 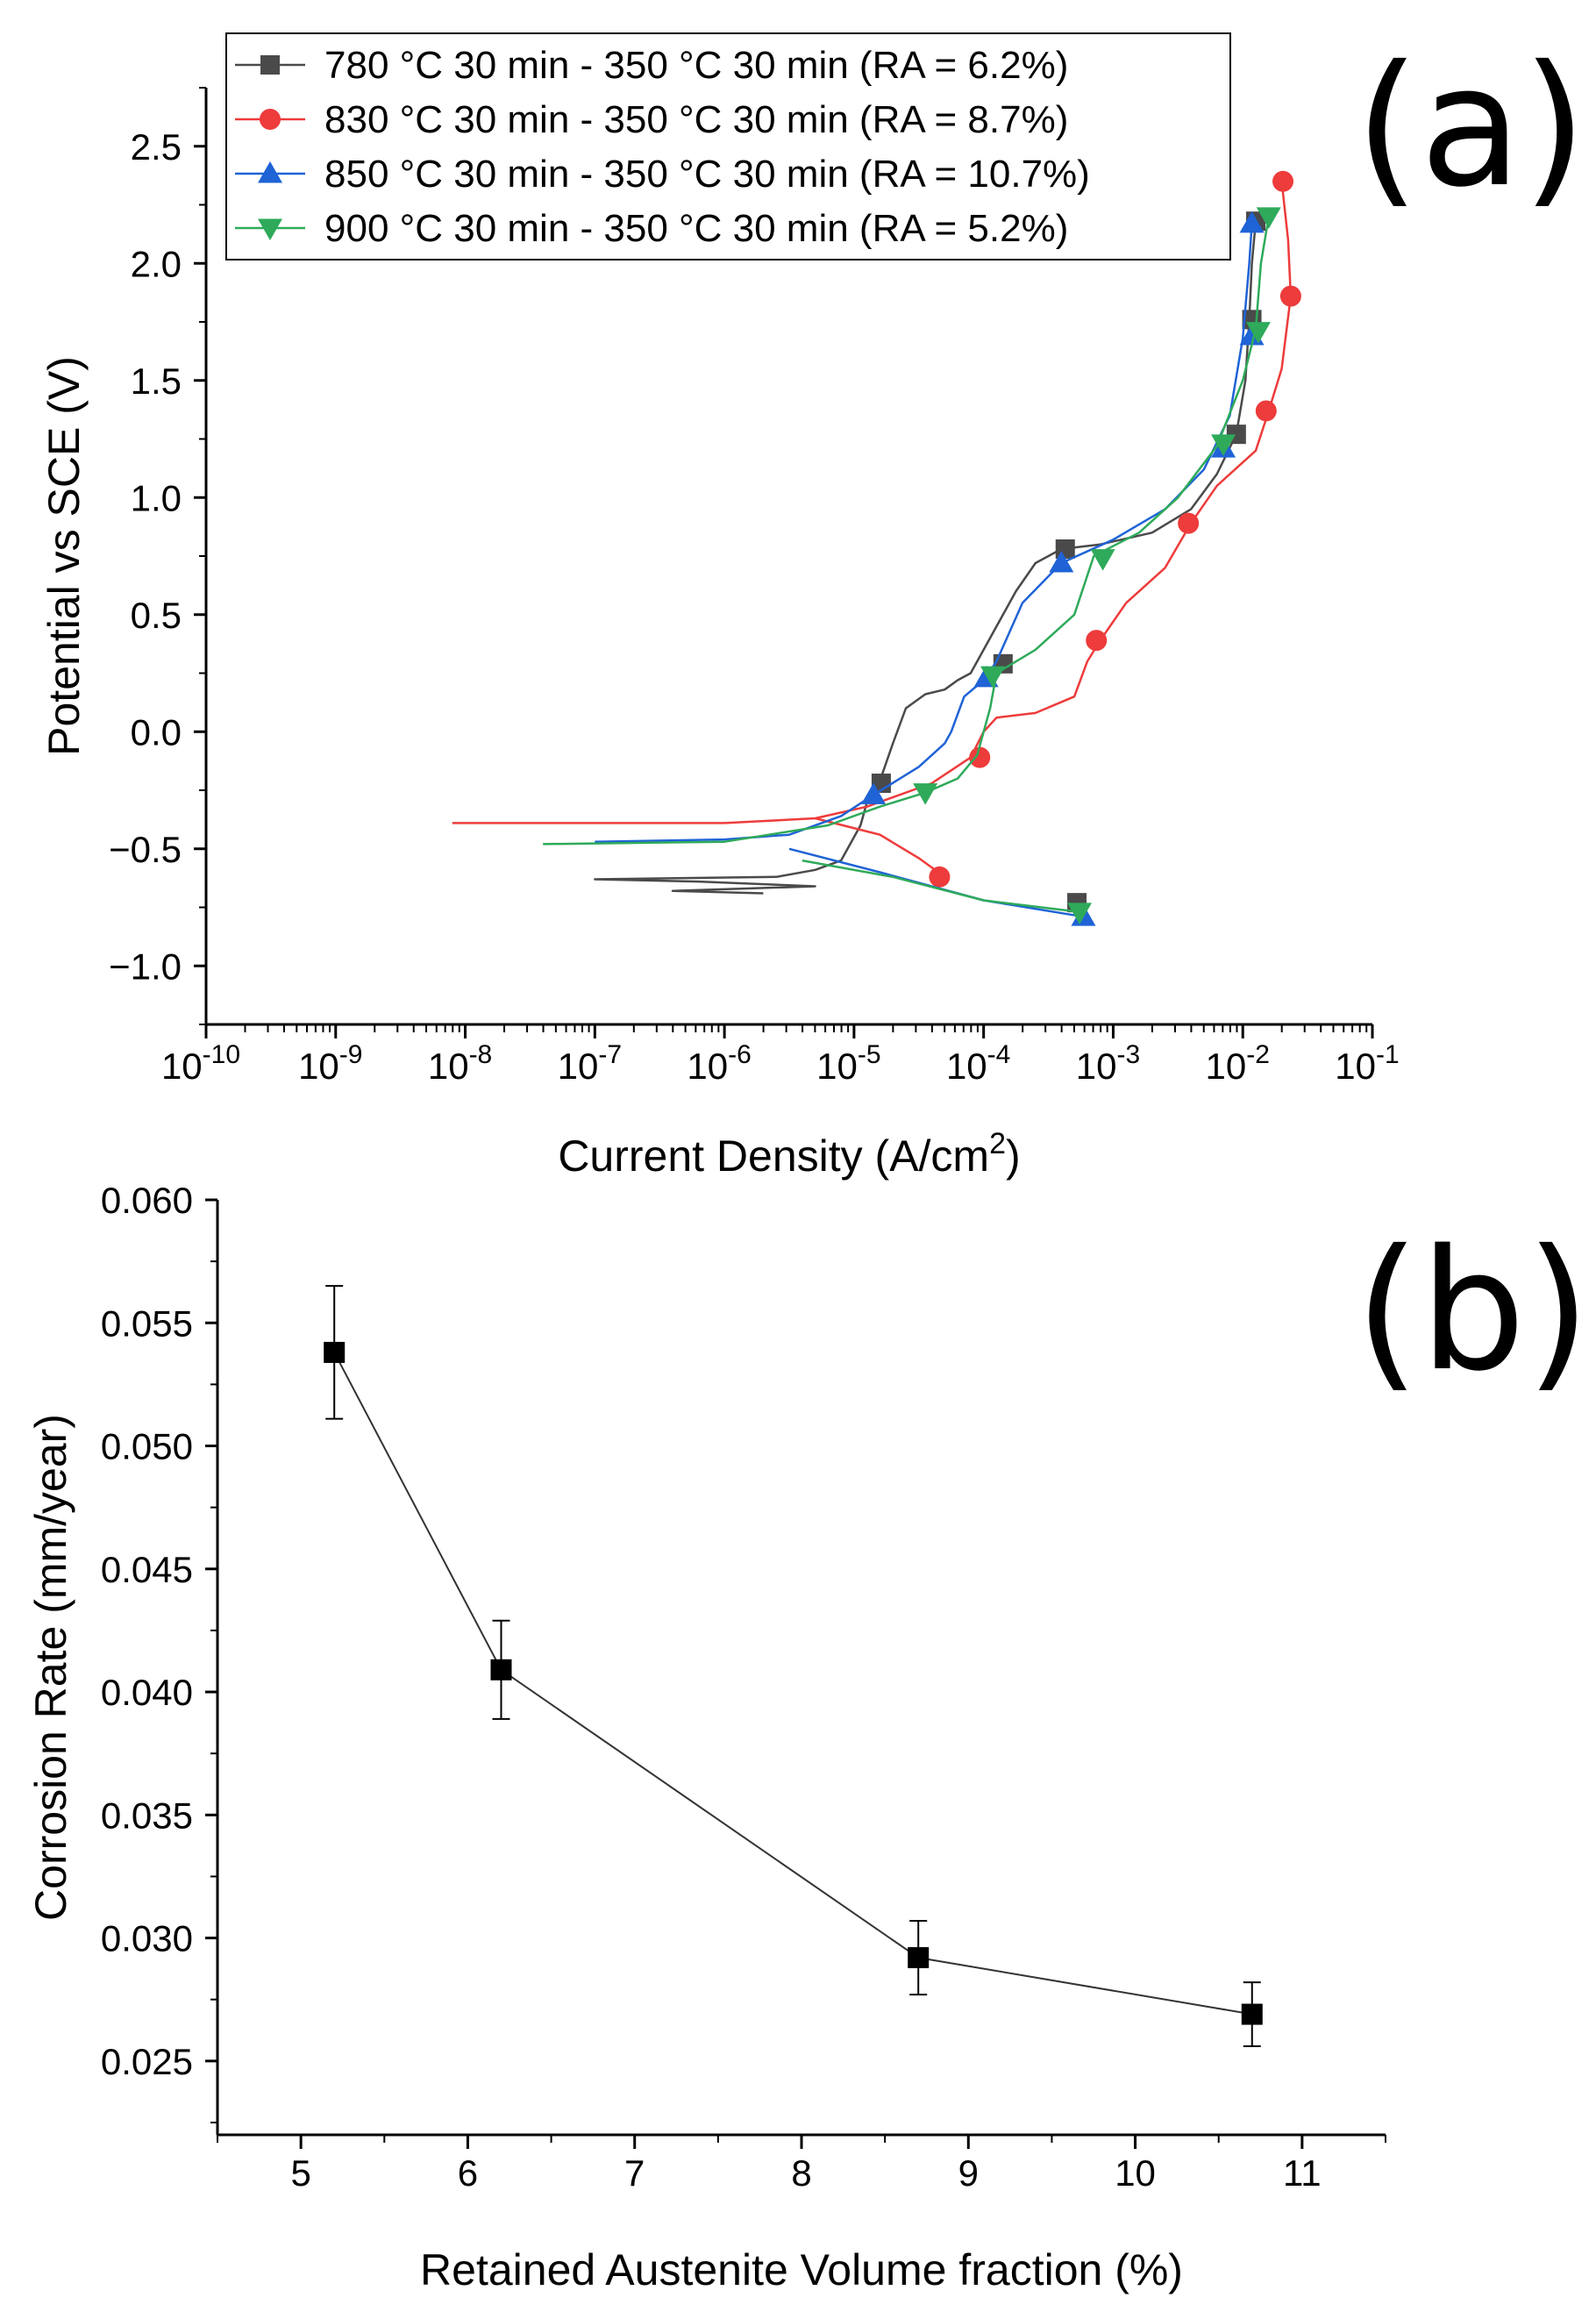 What do you see at coordinates (801, 2270) in the screenshot?
I see `x-axis-title-b: Retained Austenite Volume fraction (%)` at bounding box center [801, 2270].